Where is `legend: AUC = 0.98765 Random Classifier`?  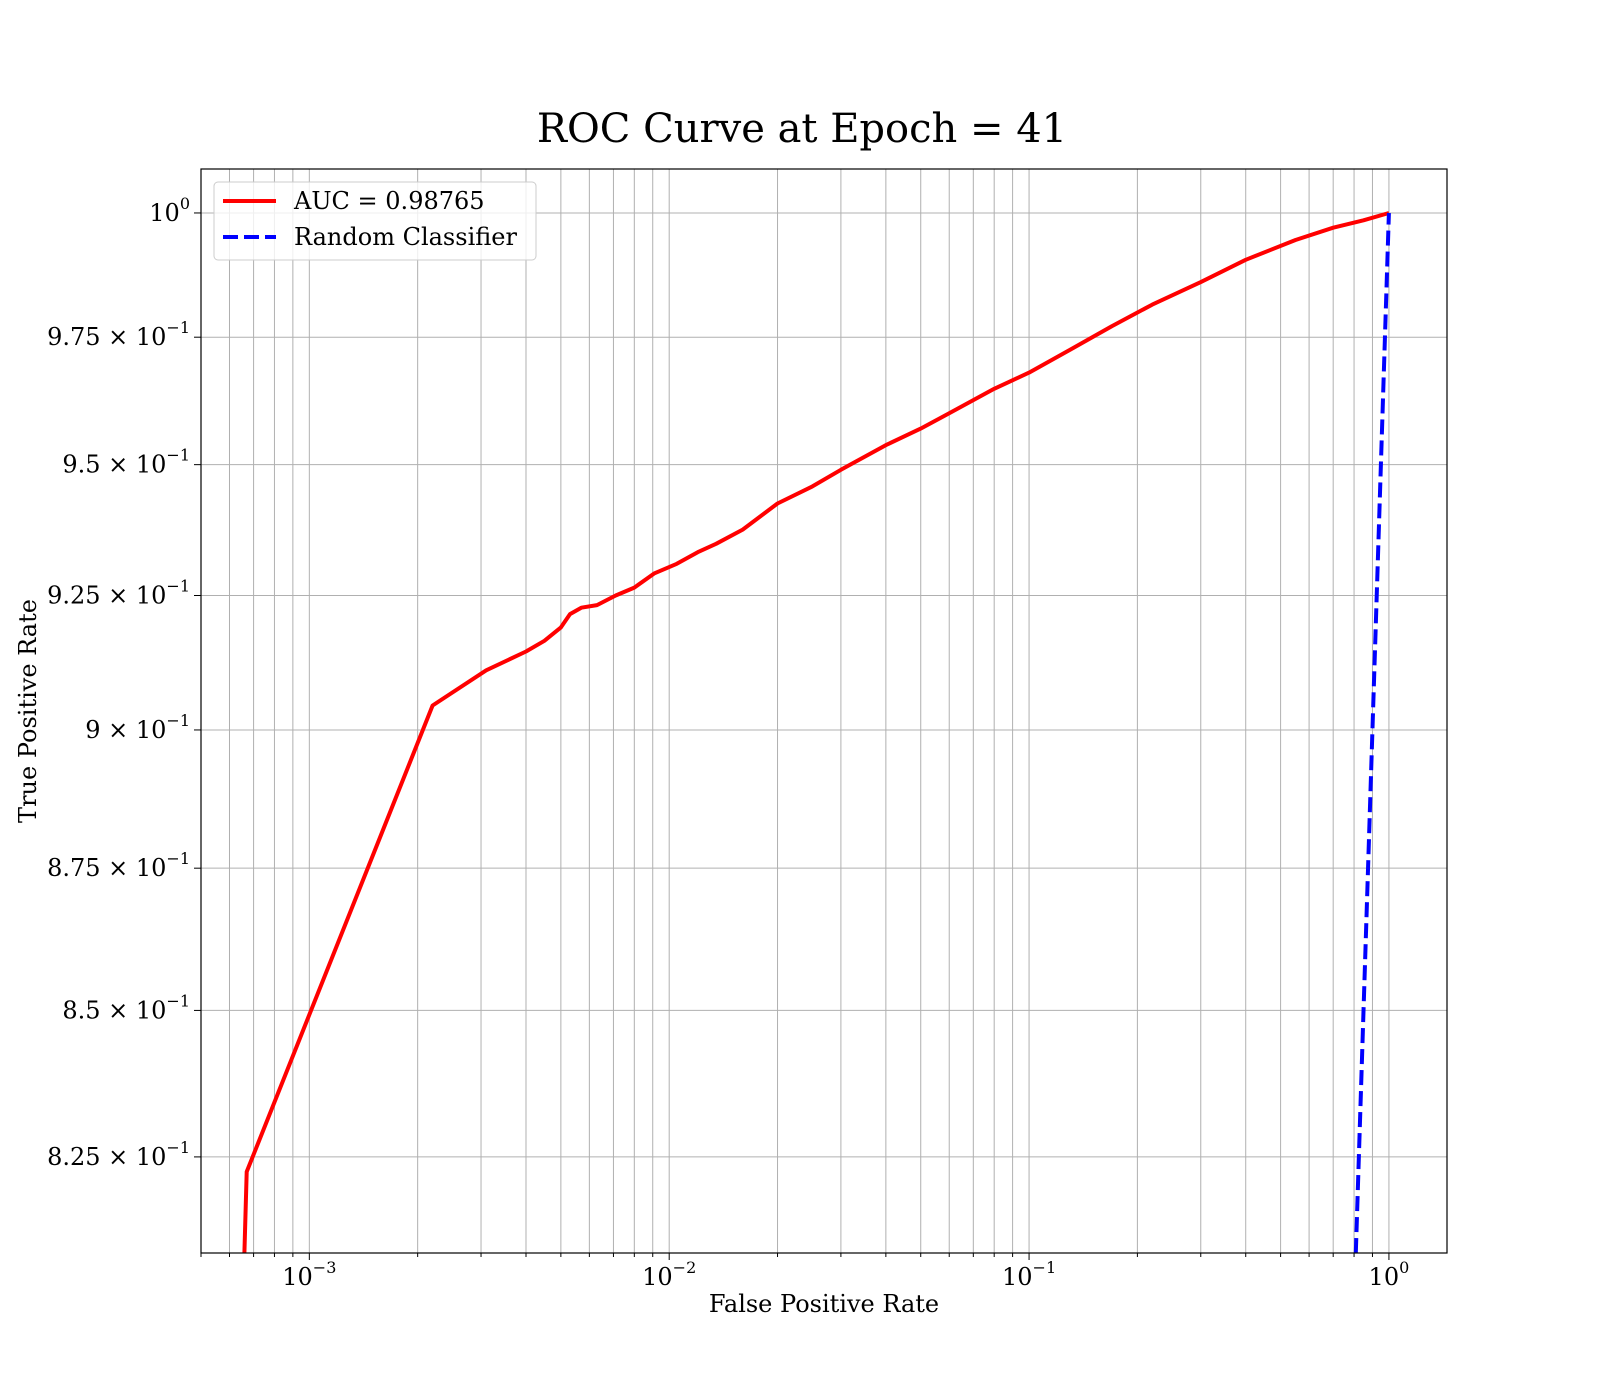
legend: AUC = 0.98765 Random Classifier is located at coordinates (375, 221).